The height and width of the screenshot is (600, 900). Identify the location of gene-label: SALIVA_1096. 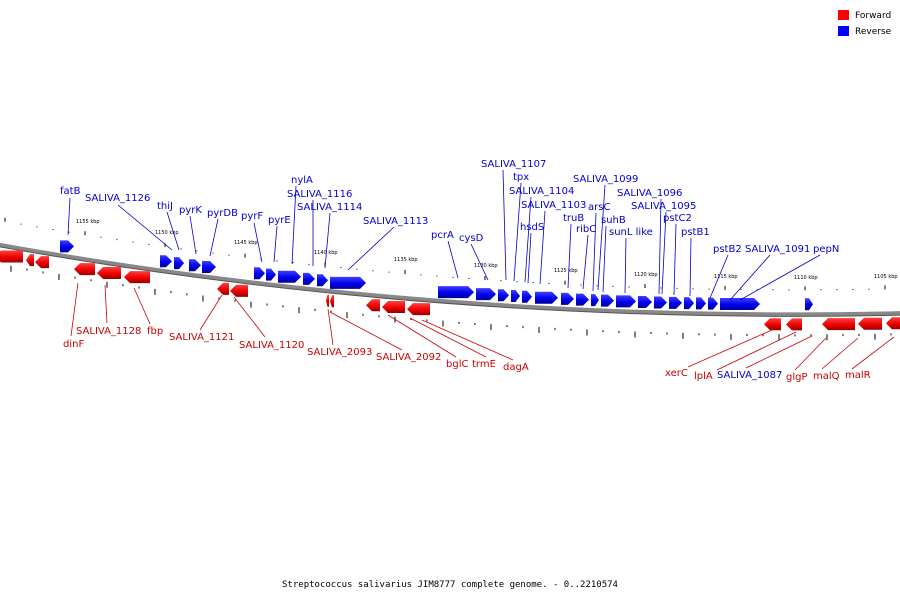
(649, 193).